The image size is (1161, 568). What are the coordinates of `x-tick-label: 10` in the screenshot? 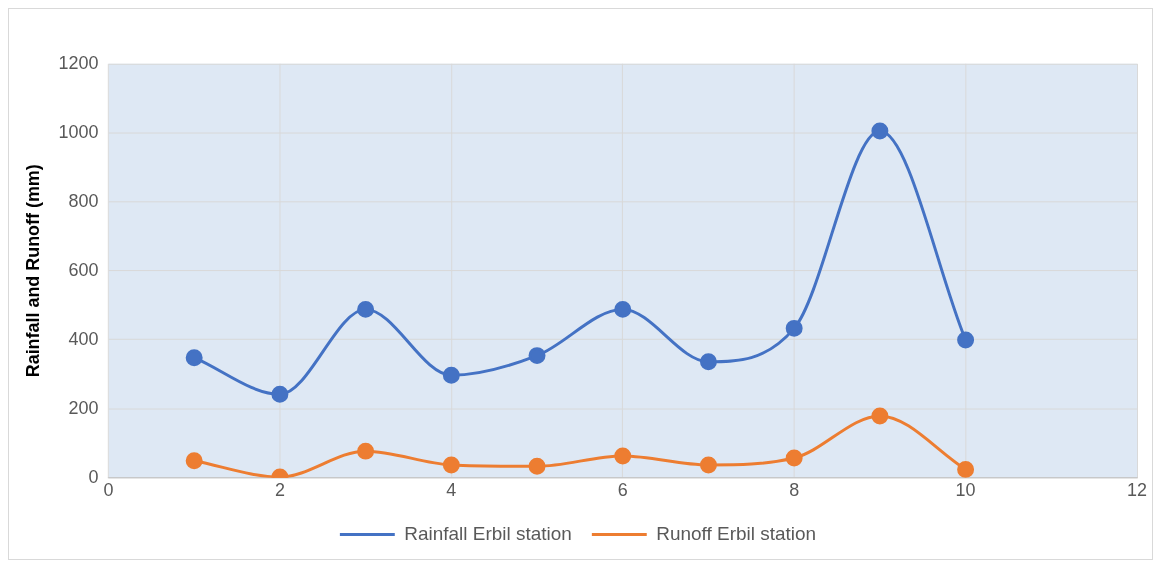 It's located at (965, 490).